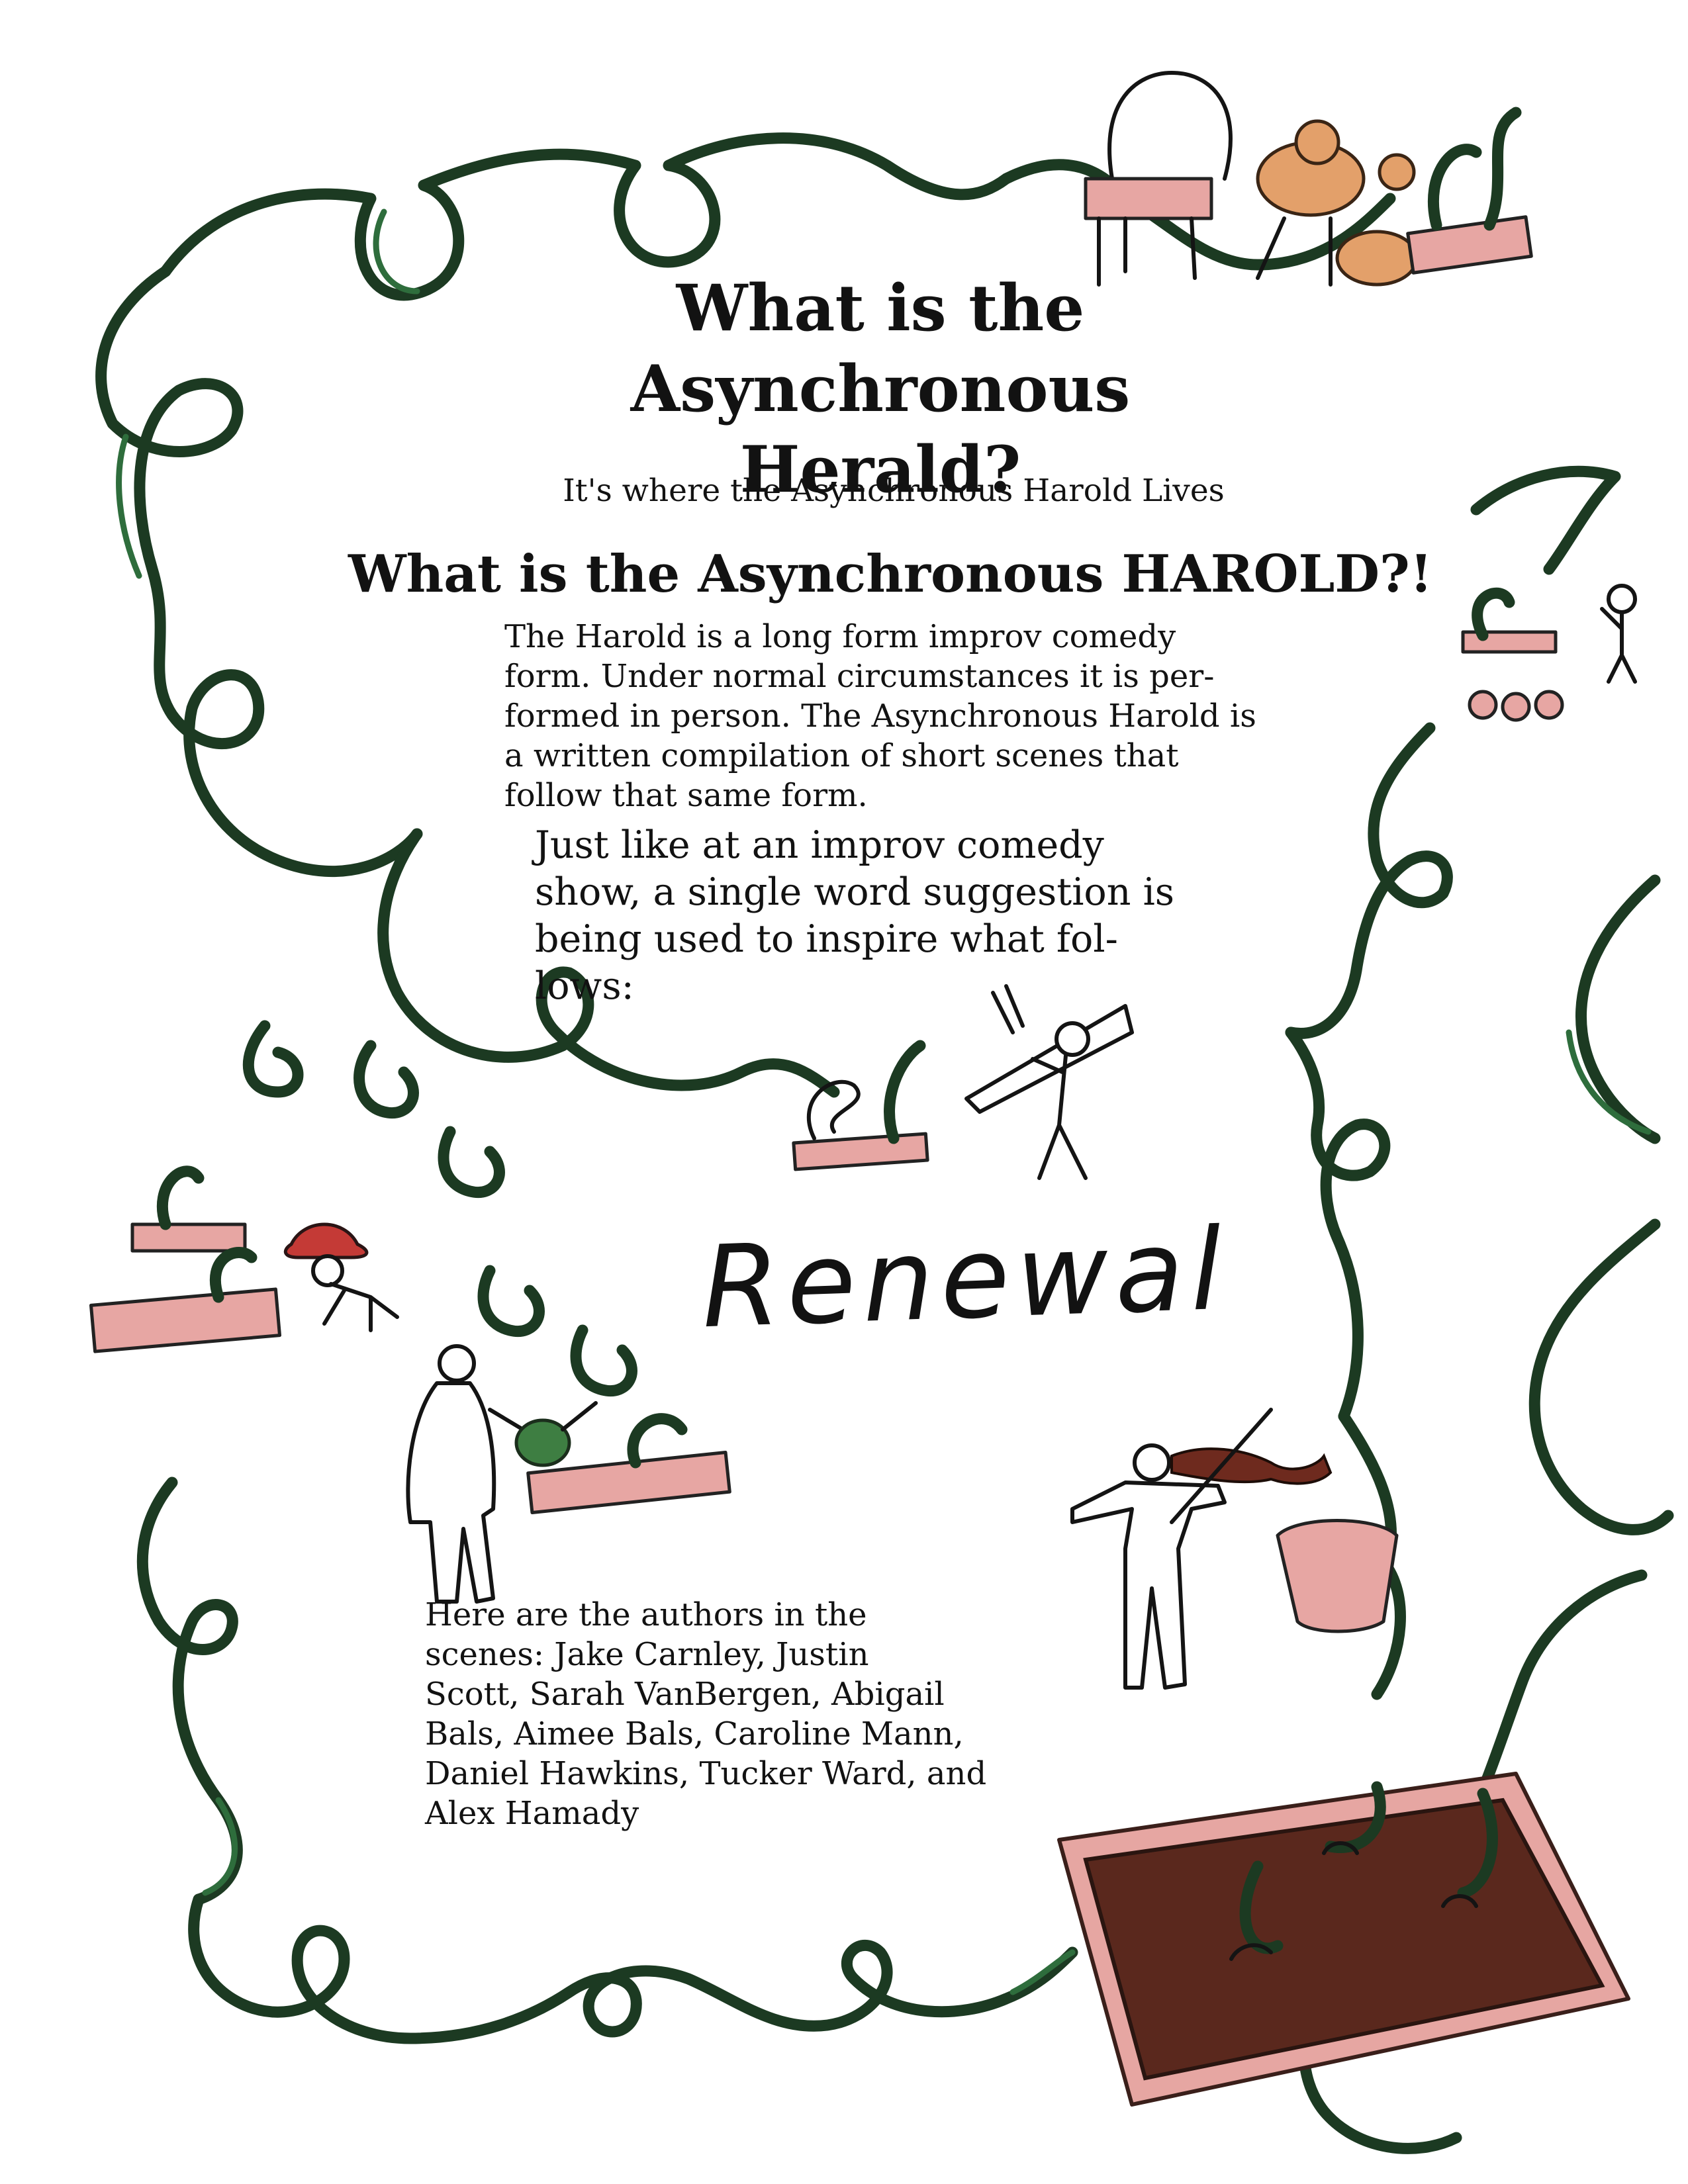 This screenshot has height=2184, width=1688. What do you see at coordinates (1343, 1940) in the screenshot?
I see `soil-planter-drawing` at bounding box center [1343, 1940].